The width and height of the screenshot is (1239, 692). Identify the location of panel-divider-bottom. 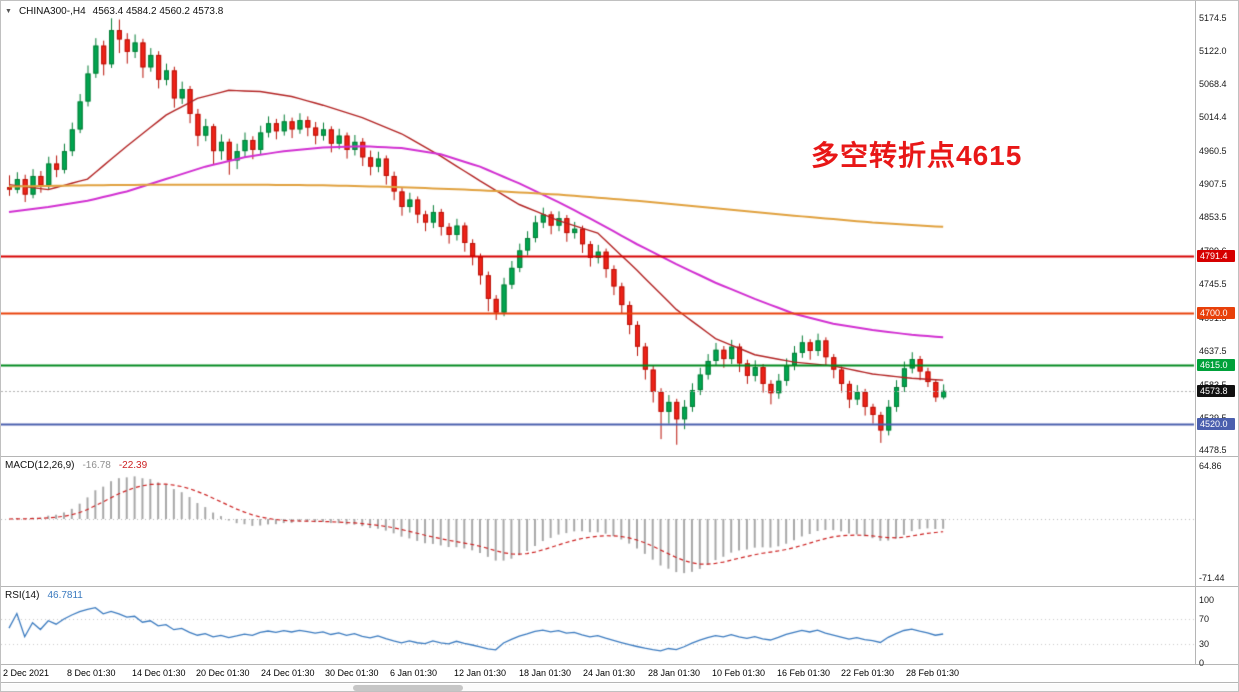
(619, 682).